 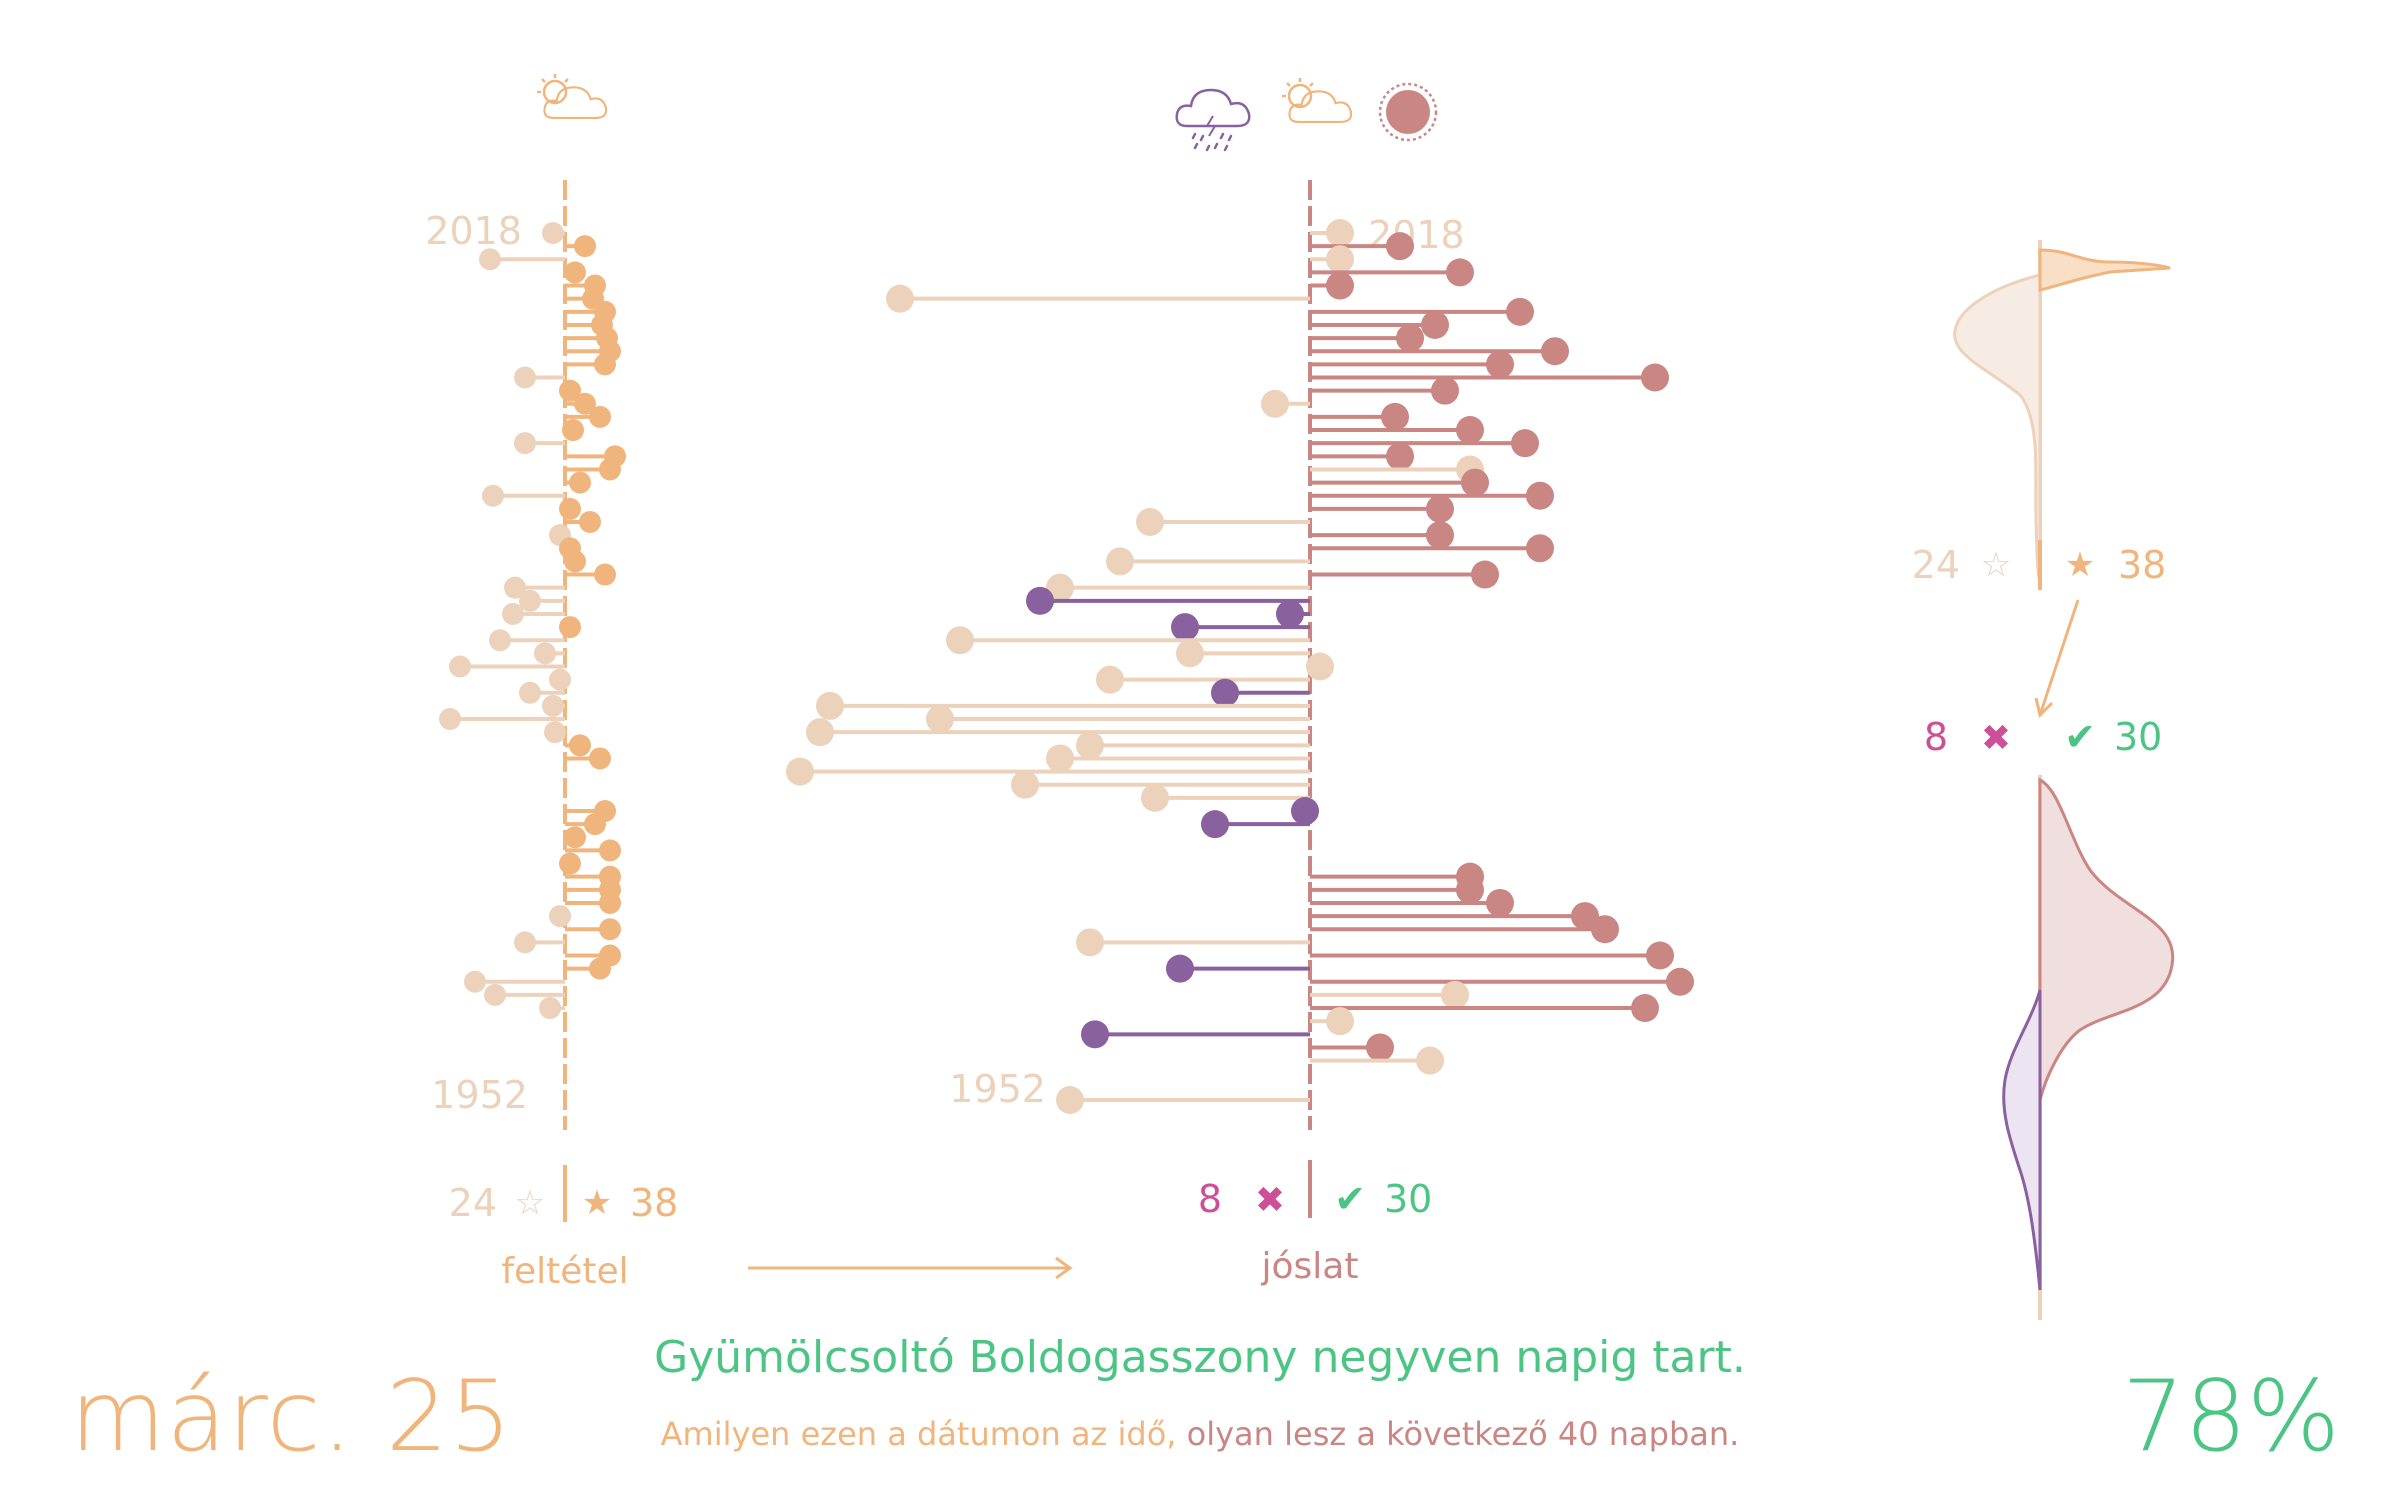 I want to click on forecast-point-2005, so click(x=1275, y=403).